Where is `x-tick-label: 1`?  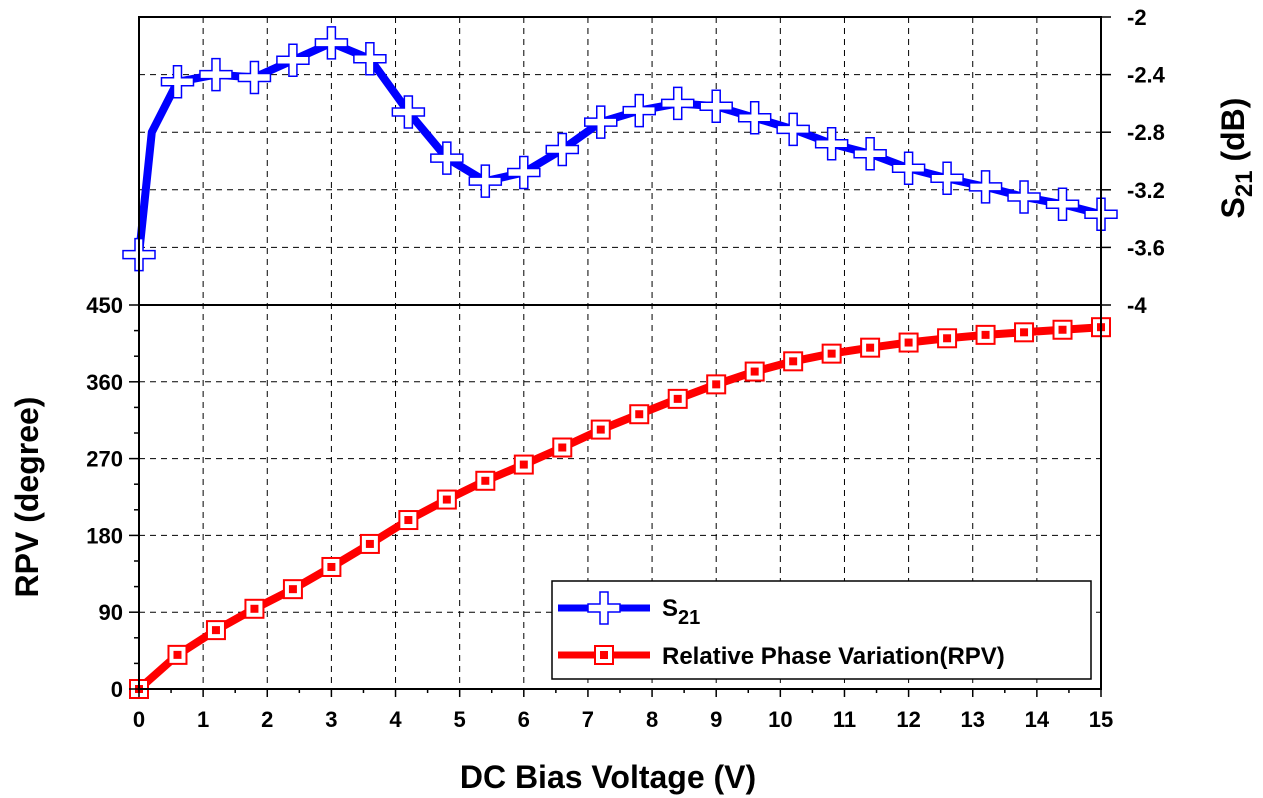
x-tick-label: 1 is located at coordinates (203, 719).